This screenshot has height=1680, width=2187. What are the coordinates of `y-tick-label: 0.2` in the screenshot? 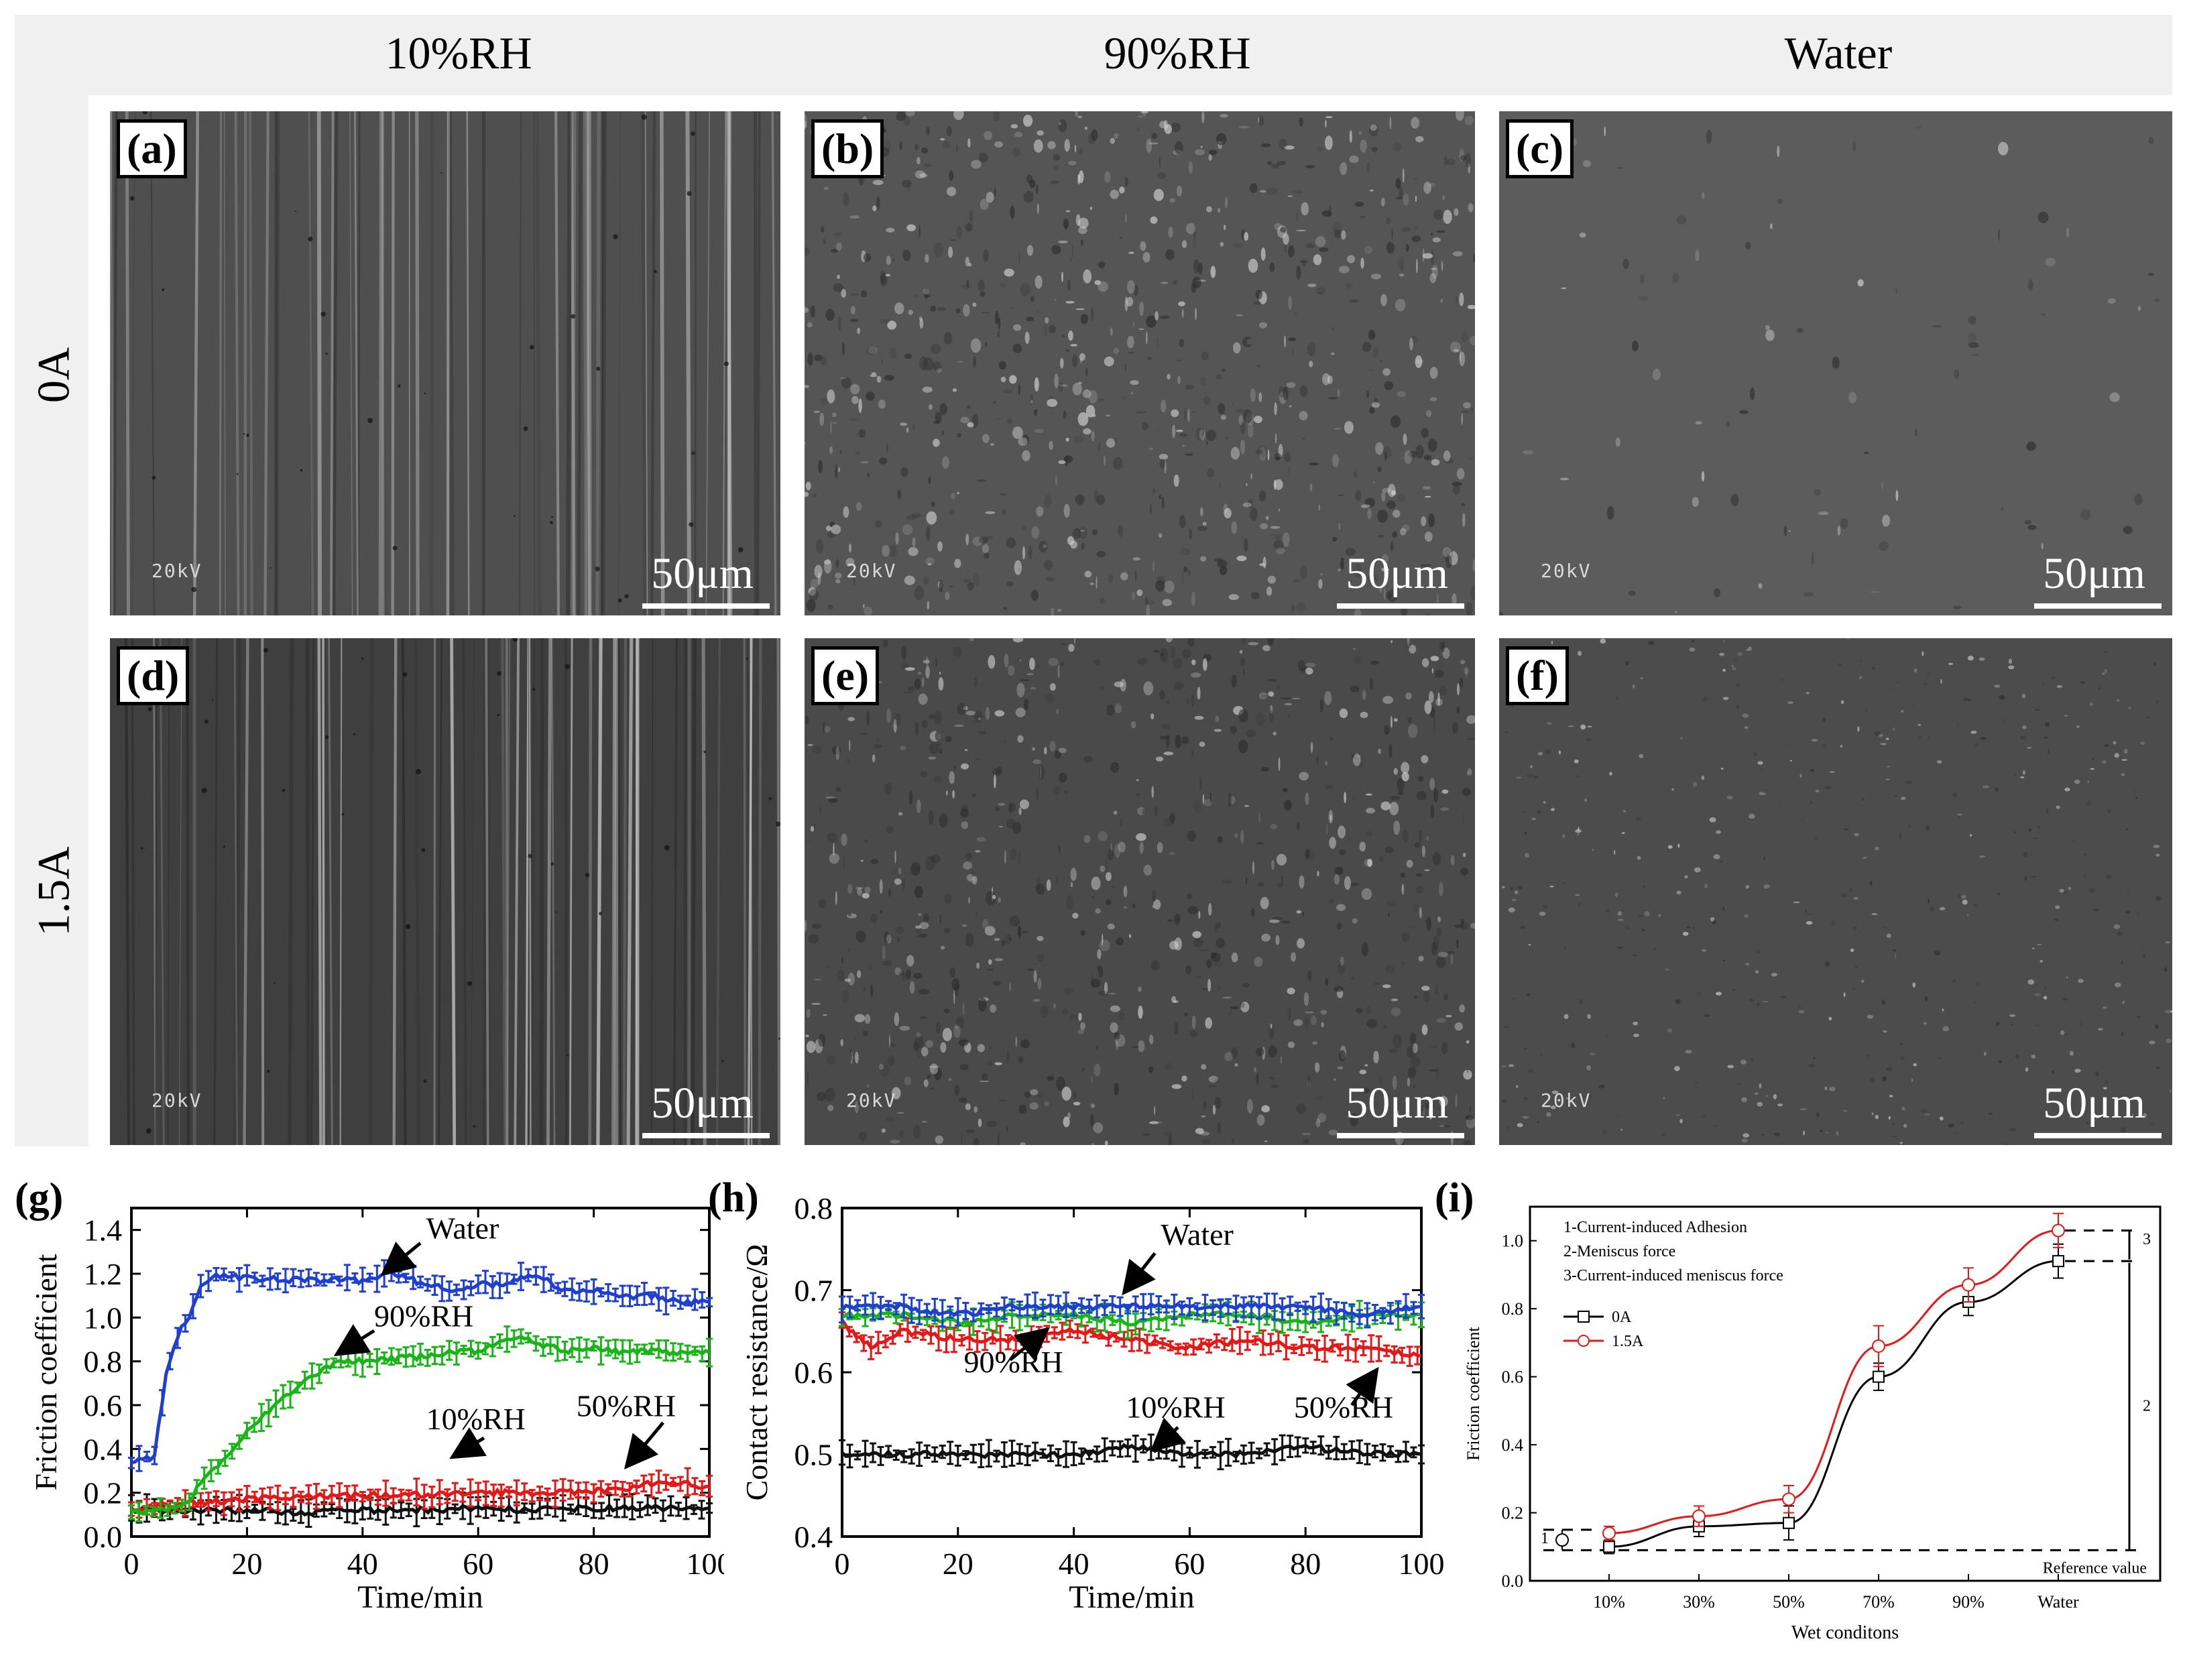 It's located at (103, 1493).